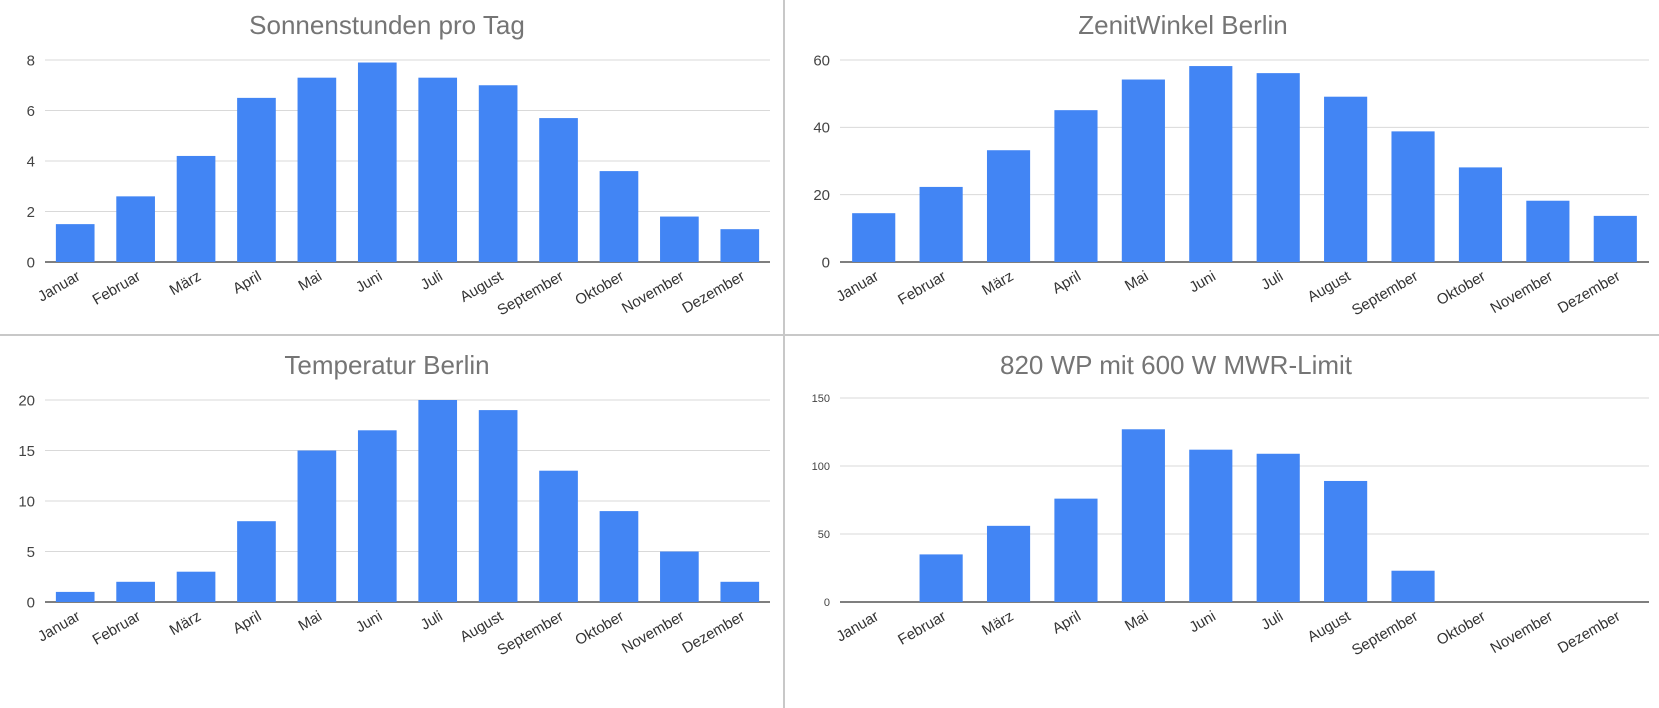 This screenshot has height=708, width=1659. Describe the element at coordinates (31, 161) in the screenshot. I see `y-tick-label: 4` at that location.